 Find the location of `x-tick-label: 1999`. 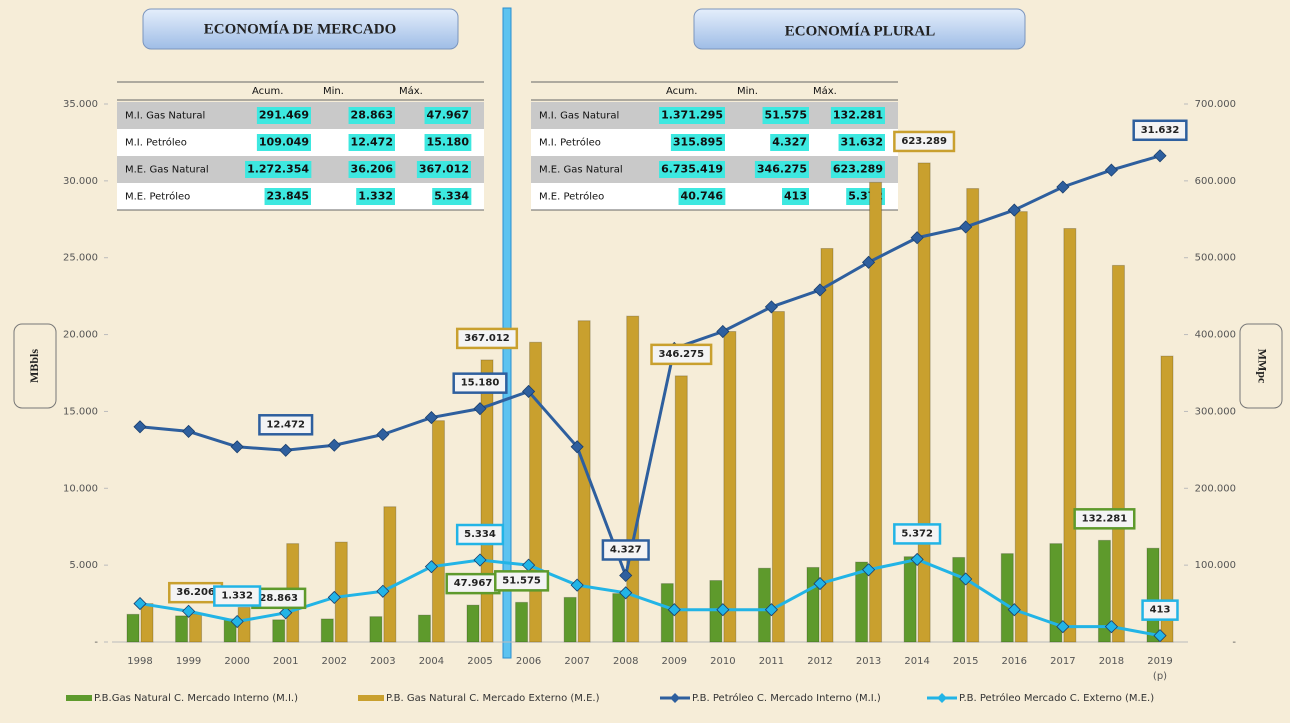

x-tick-label: 1999 is located at coordinates (188, 661).